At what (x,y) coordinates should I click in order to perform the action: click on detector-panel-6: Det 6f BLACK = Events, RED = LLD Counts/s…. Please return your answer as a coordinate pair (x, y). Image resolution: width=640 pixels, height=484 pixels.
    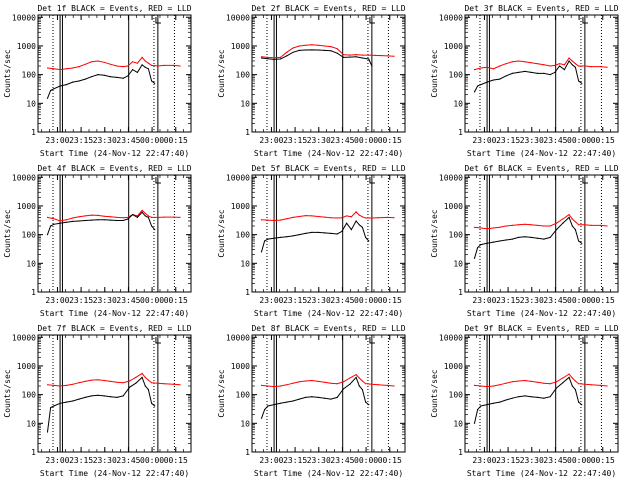
    Looking at the image, I should click on (524, 241).